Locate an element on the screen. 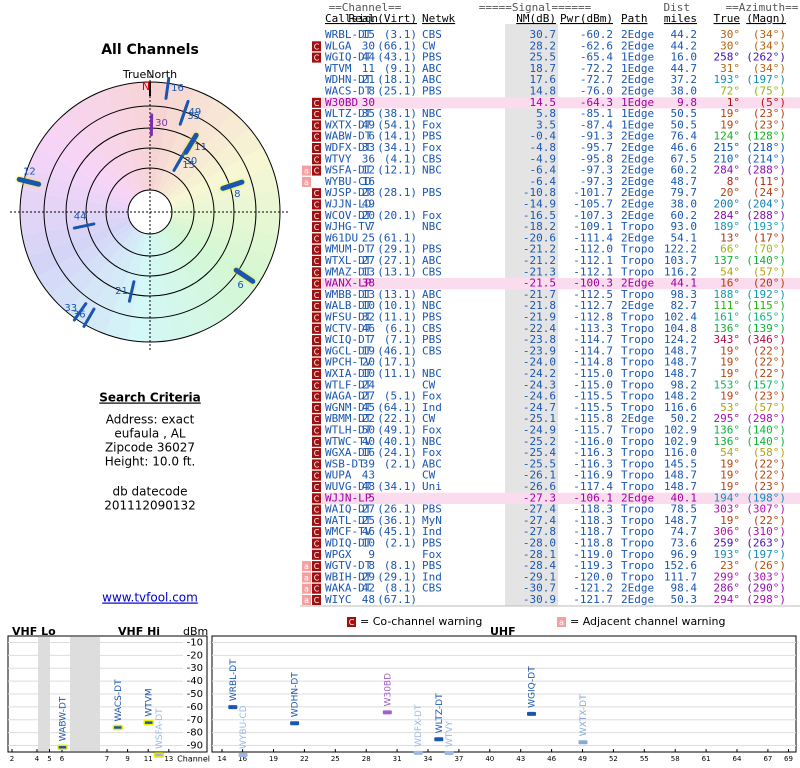  table-cell: WMCF-TV is located at coordinates (348, 531).